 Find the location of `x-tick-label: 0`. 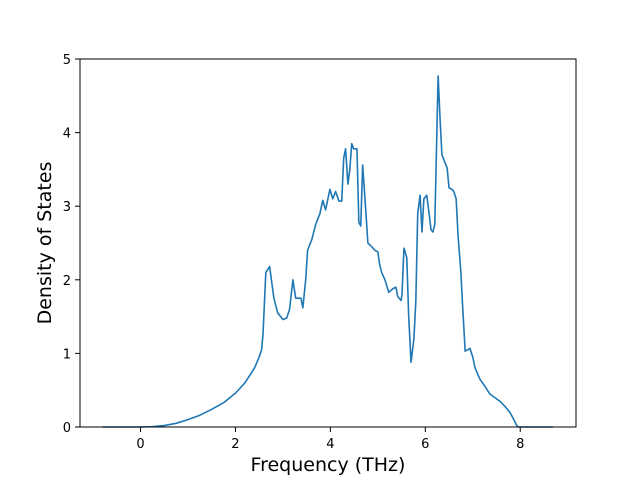

x-tick-label: 0 is located at coordinates (140, 444).